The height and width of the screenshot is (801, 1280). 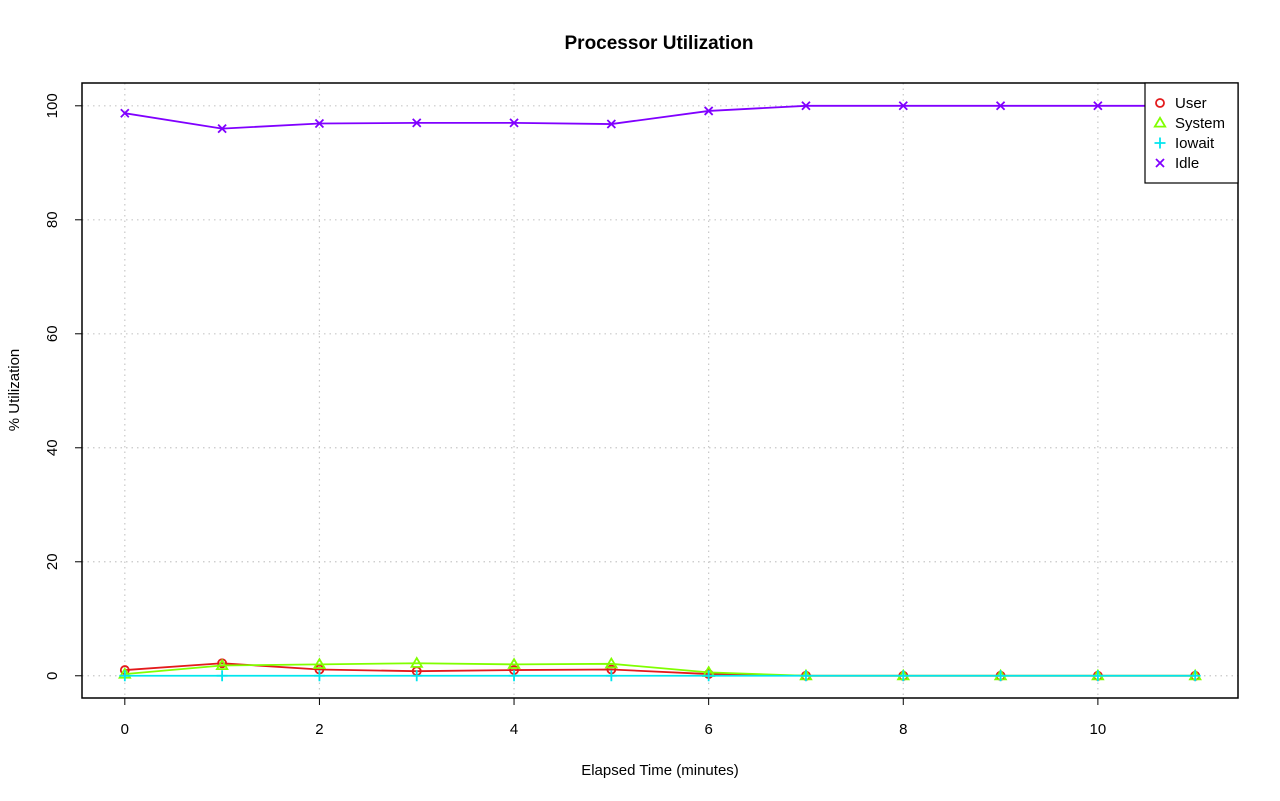 I want to click on x-axis-label: Elapsed Time (minutes), so click(x=660, y=770).